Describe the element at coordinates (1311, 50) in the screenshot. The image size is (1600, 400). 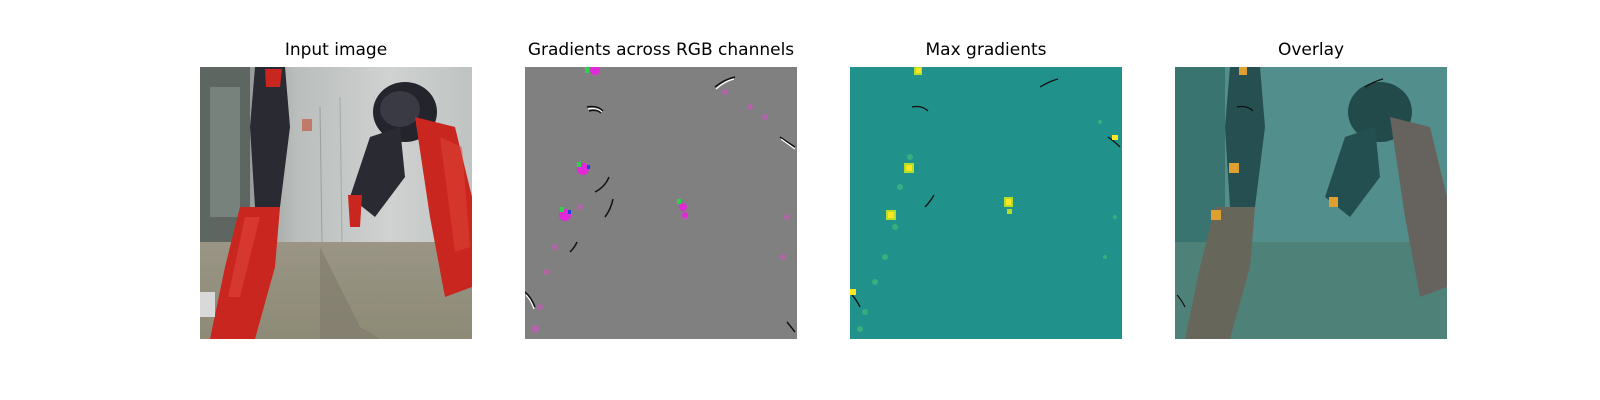
I see `overlay-title: Overlay` at that location.